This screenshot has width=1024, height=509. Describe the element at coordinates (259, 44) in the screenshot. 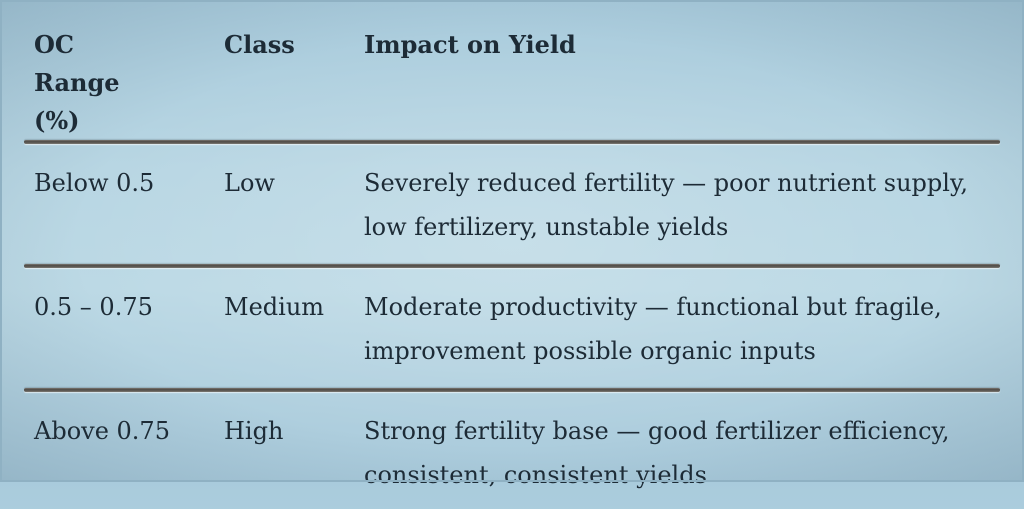

I see `header-class: Class` at that location.